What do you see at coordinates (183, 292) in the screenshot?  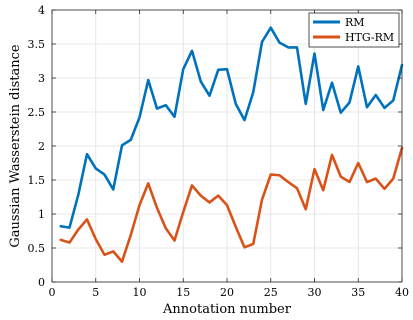 I see `x-tick-label: 15` at bounding box center [183, 292].